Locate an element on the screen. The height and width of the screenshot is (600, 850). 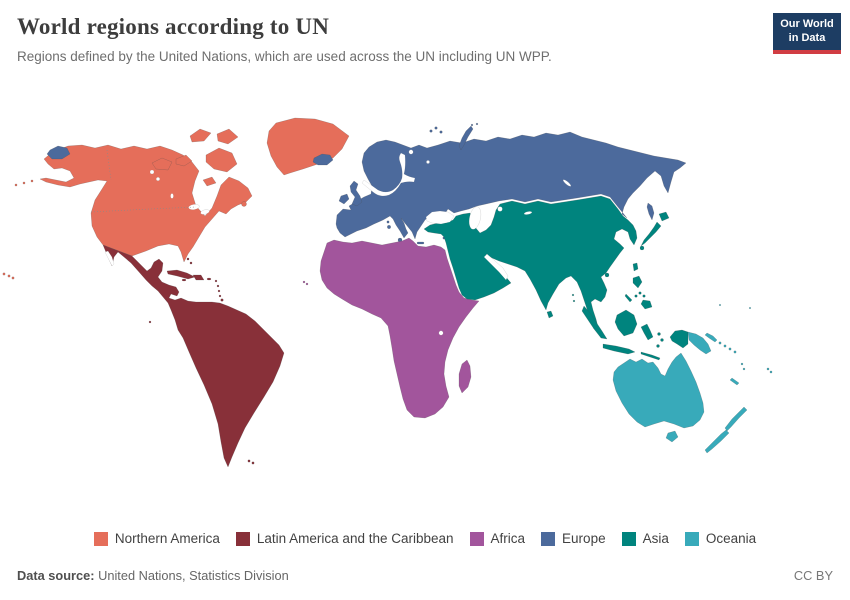
lake-victoria is located at coordinates (441, 333).